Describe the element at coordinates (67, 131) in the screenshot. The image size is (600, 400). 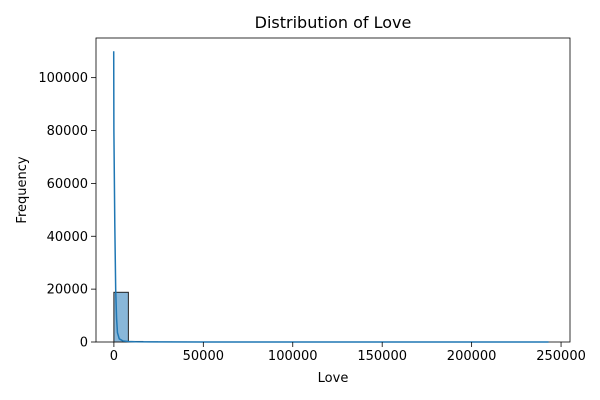
I see `y-tick-label: 80000` at that location.